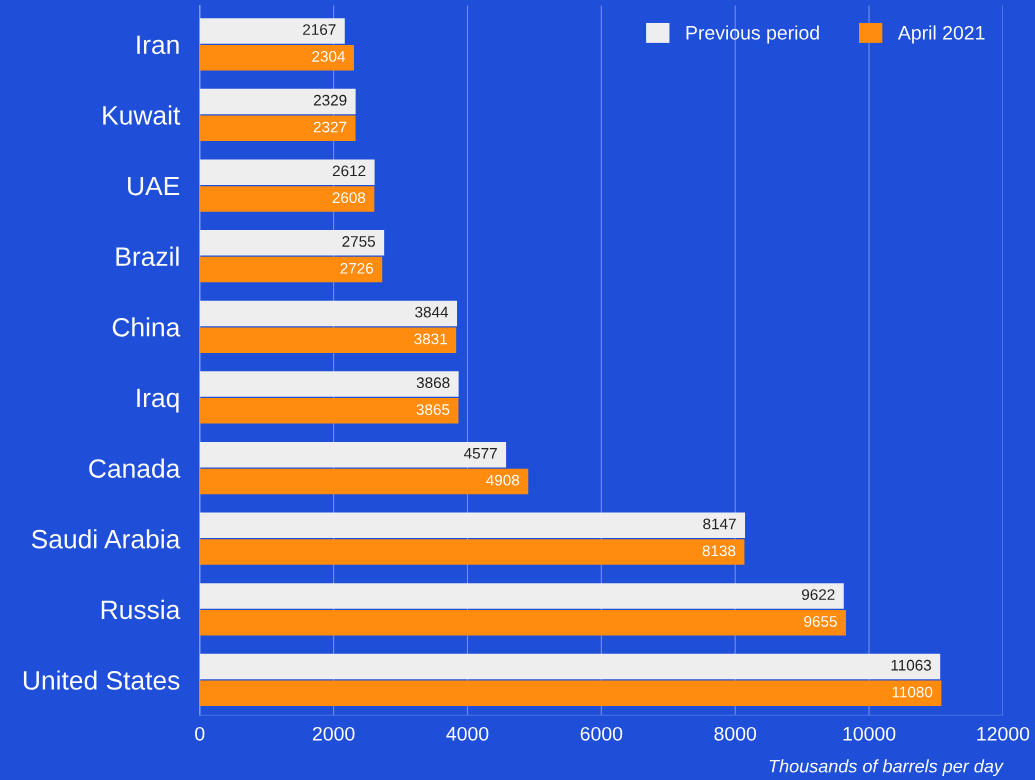 The height and width of the screenshot is (780, 1035). What do you see at coordinates (752, 34) in the screenshot?
I see `legend-label: Previous period` at bounding box center [752, 34].